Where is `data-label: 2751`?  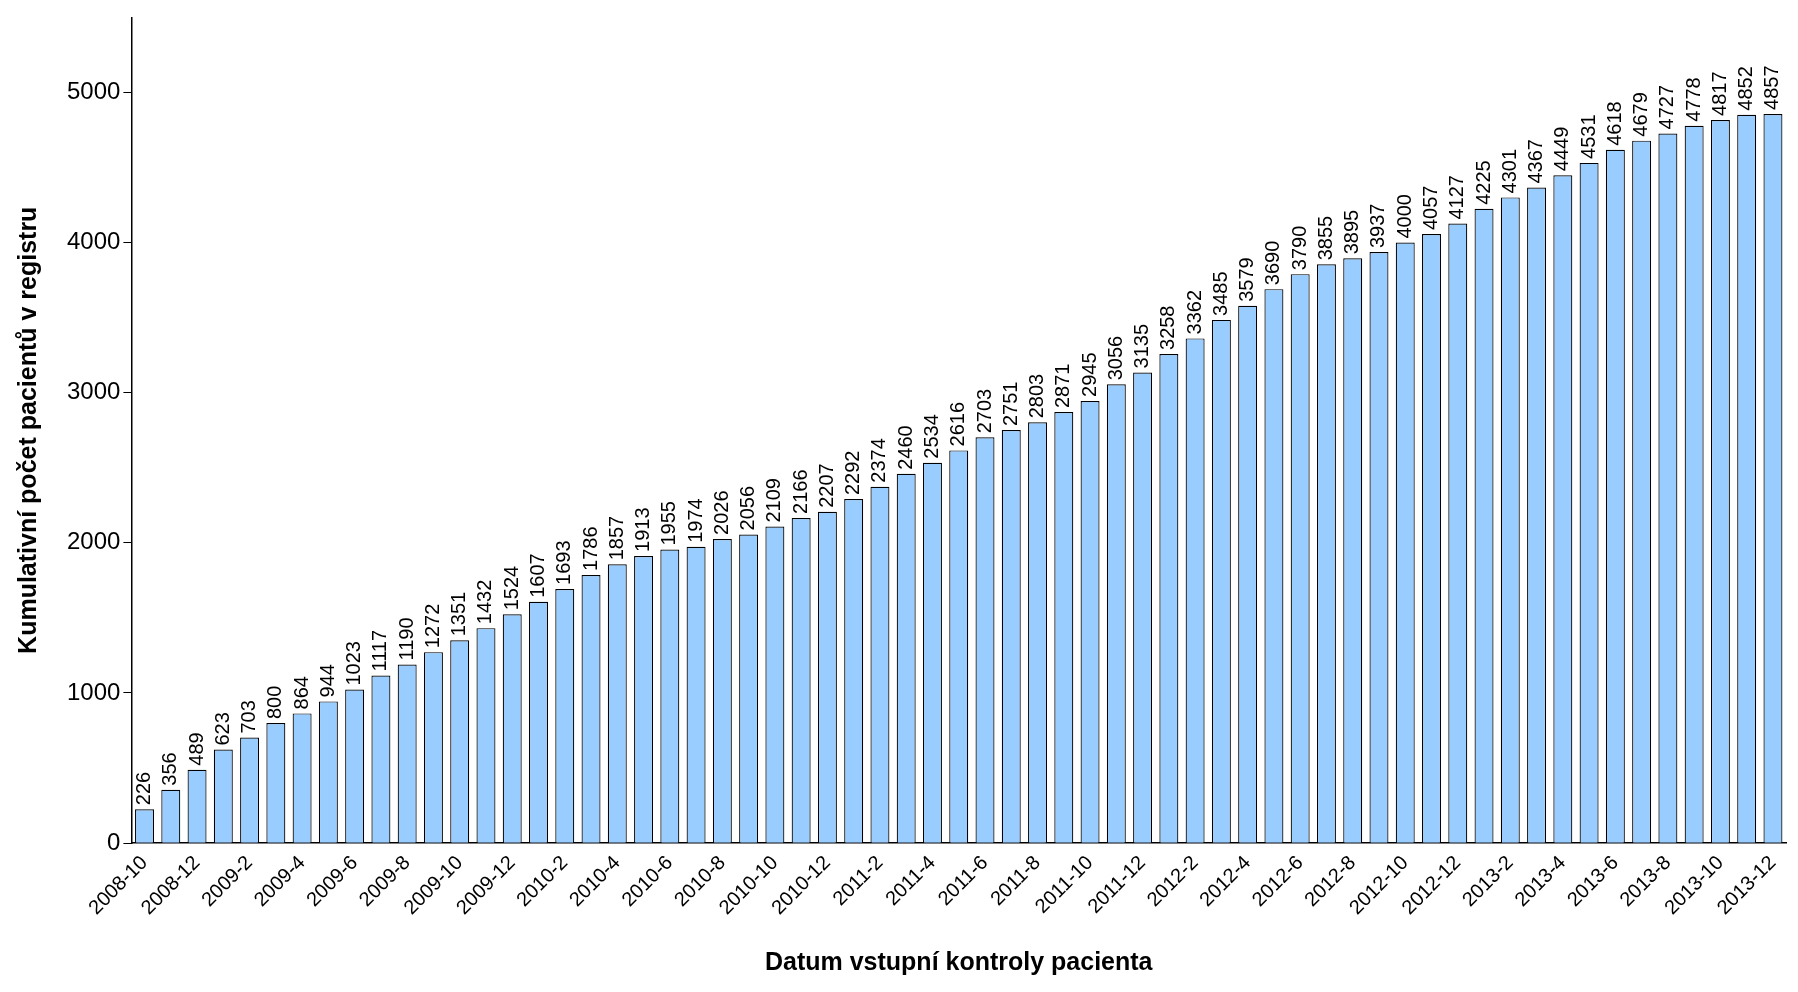 data-label: 2751 is located at coordinates (1009, 404).